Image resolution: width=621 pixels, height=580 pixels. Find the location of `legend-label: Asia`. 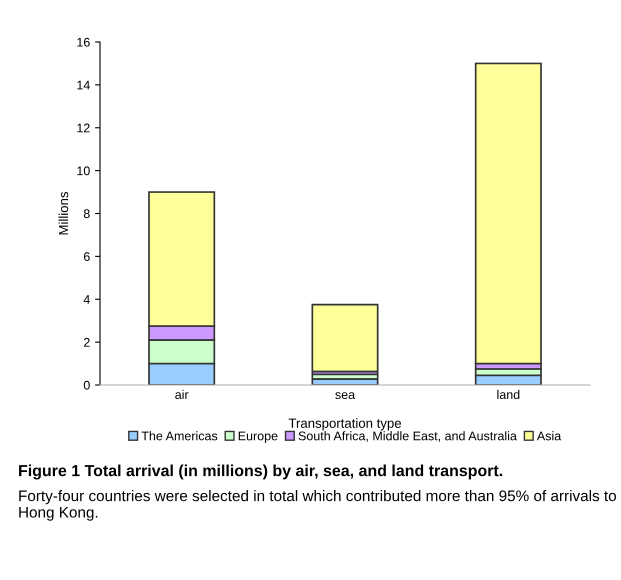

legend-label: Asia is located at coordinates (549, 435).